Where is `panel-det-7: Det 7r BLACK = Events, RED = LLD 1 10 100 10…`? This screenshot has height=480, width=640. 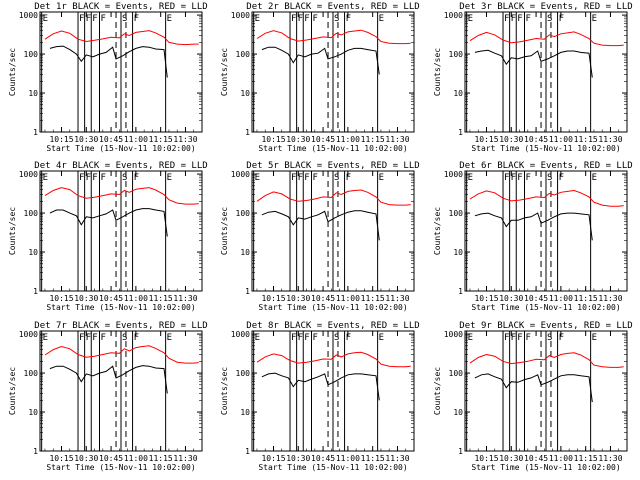 panel-det-7: Det 7r BLACK = Events, RED = LLD 1 10 100 10… is located at coordinates (108, 396).